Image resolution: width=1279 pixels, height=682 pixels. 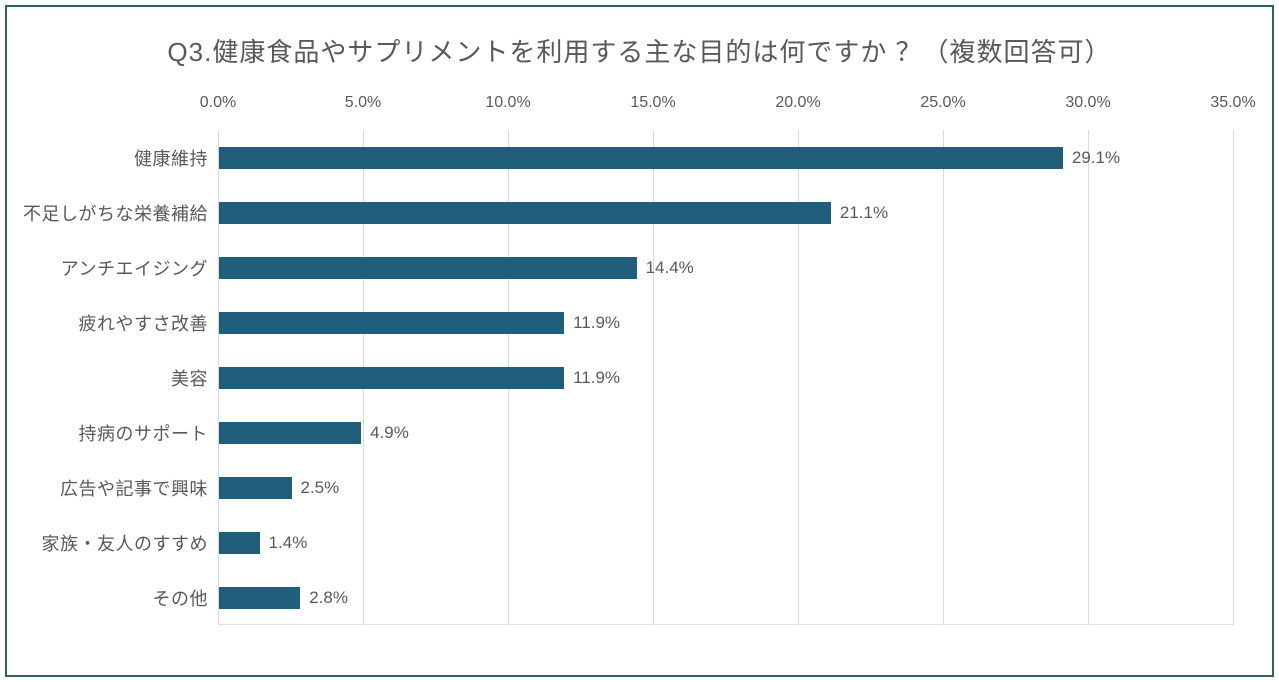 I want to click on x-tick-label: 10.0%, so click(x=508, y=102).